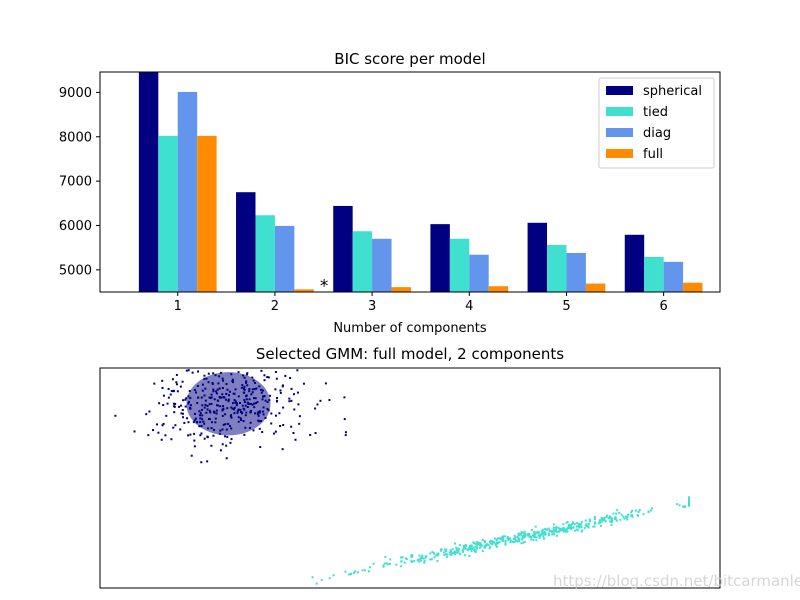 The height and width of the screenshot is (600, 800). I want to click on x-tick-label: 6, so click(663, 306).